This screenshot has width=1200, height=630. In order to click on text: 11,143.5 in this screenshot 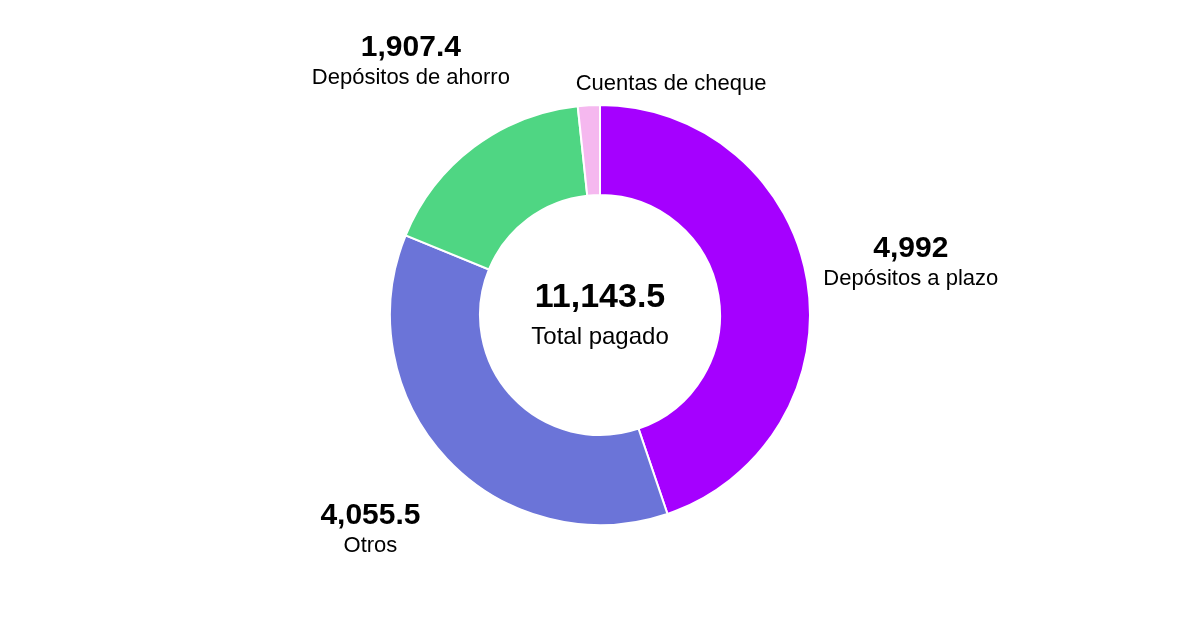, I will do `click(600, 295)`.